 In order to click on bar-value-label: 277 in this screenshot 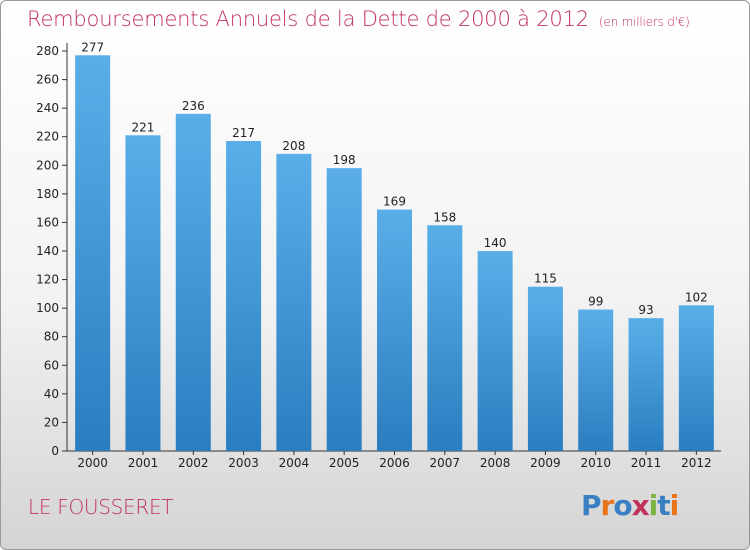, I will do `click(92, 47)`.